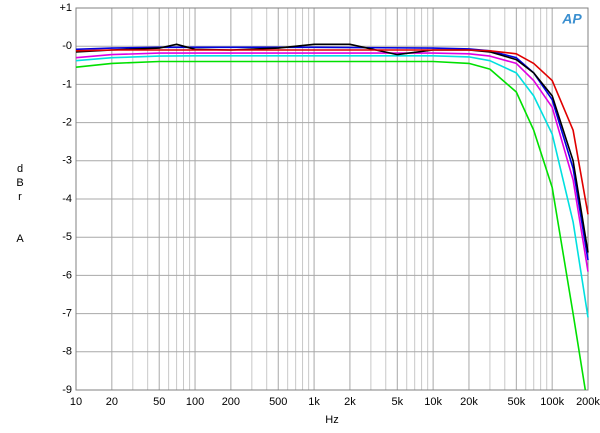 The height and width of the screenshot is (433, 600). I want to click on x-tick-label: 200, so click(231, 402).